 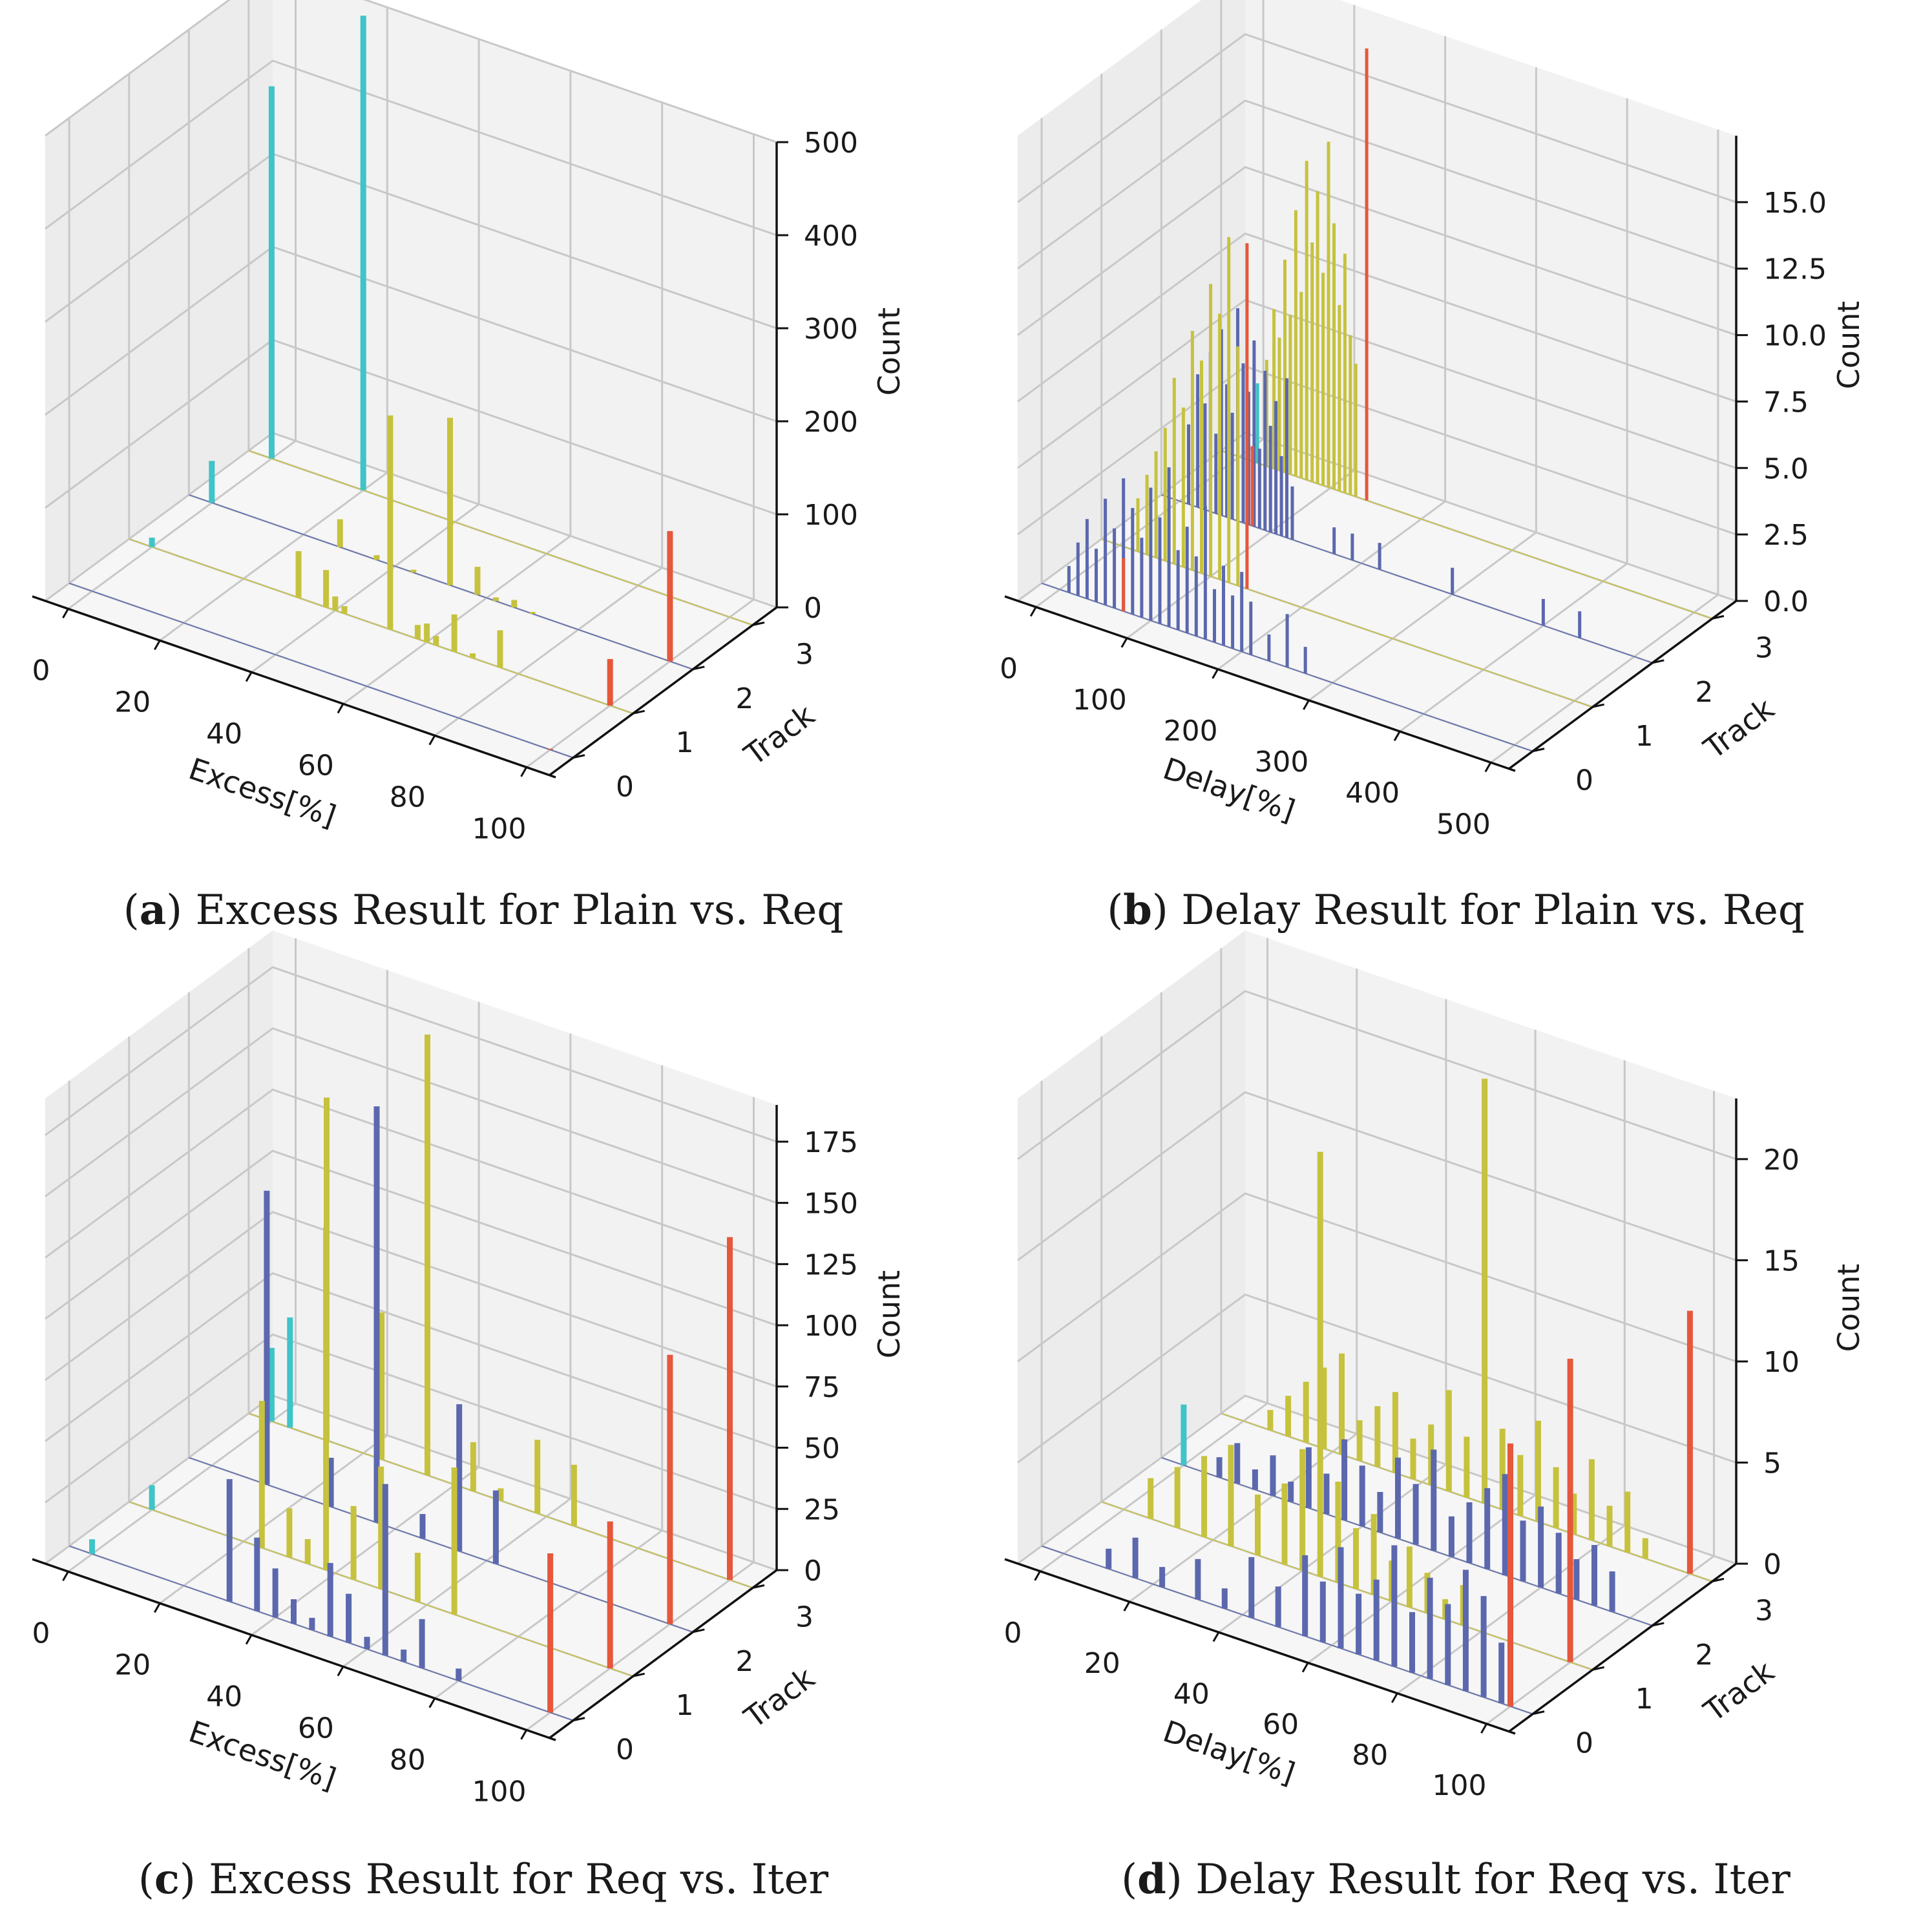 I want to click on z-tick-label: 10.0, so click(x=1795, y=336).